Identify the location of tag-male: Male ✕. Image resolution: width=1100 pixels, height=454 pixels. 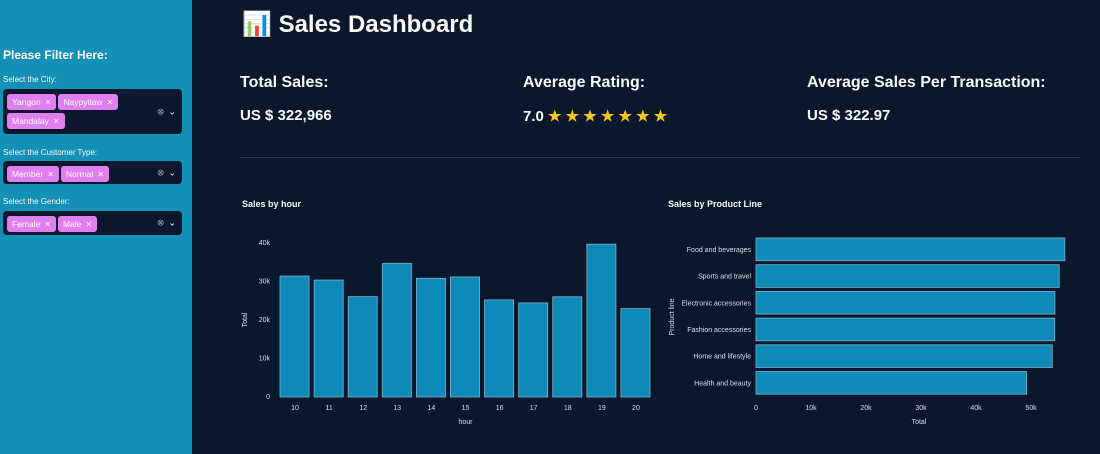
(78, 224).